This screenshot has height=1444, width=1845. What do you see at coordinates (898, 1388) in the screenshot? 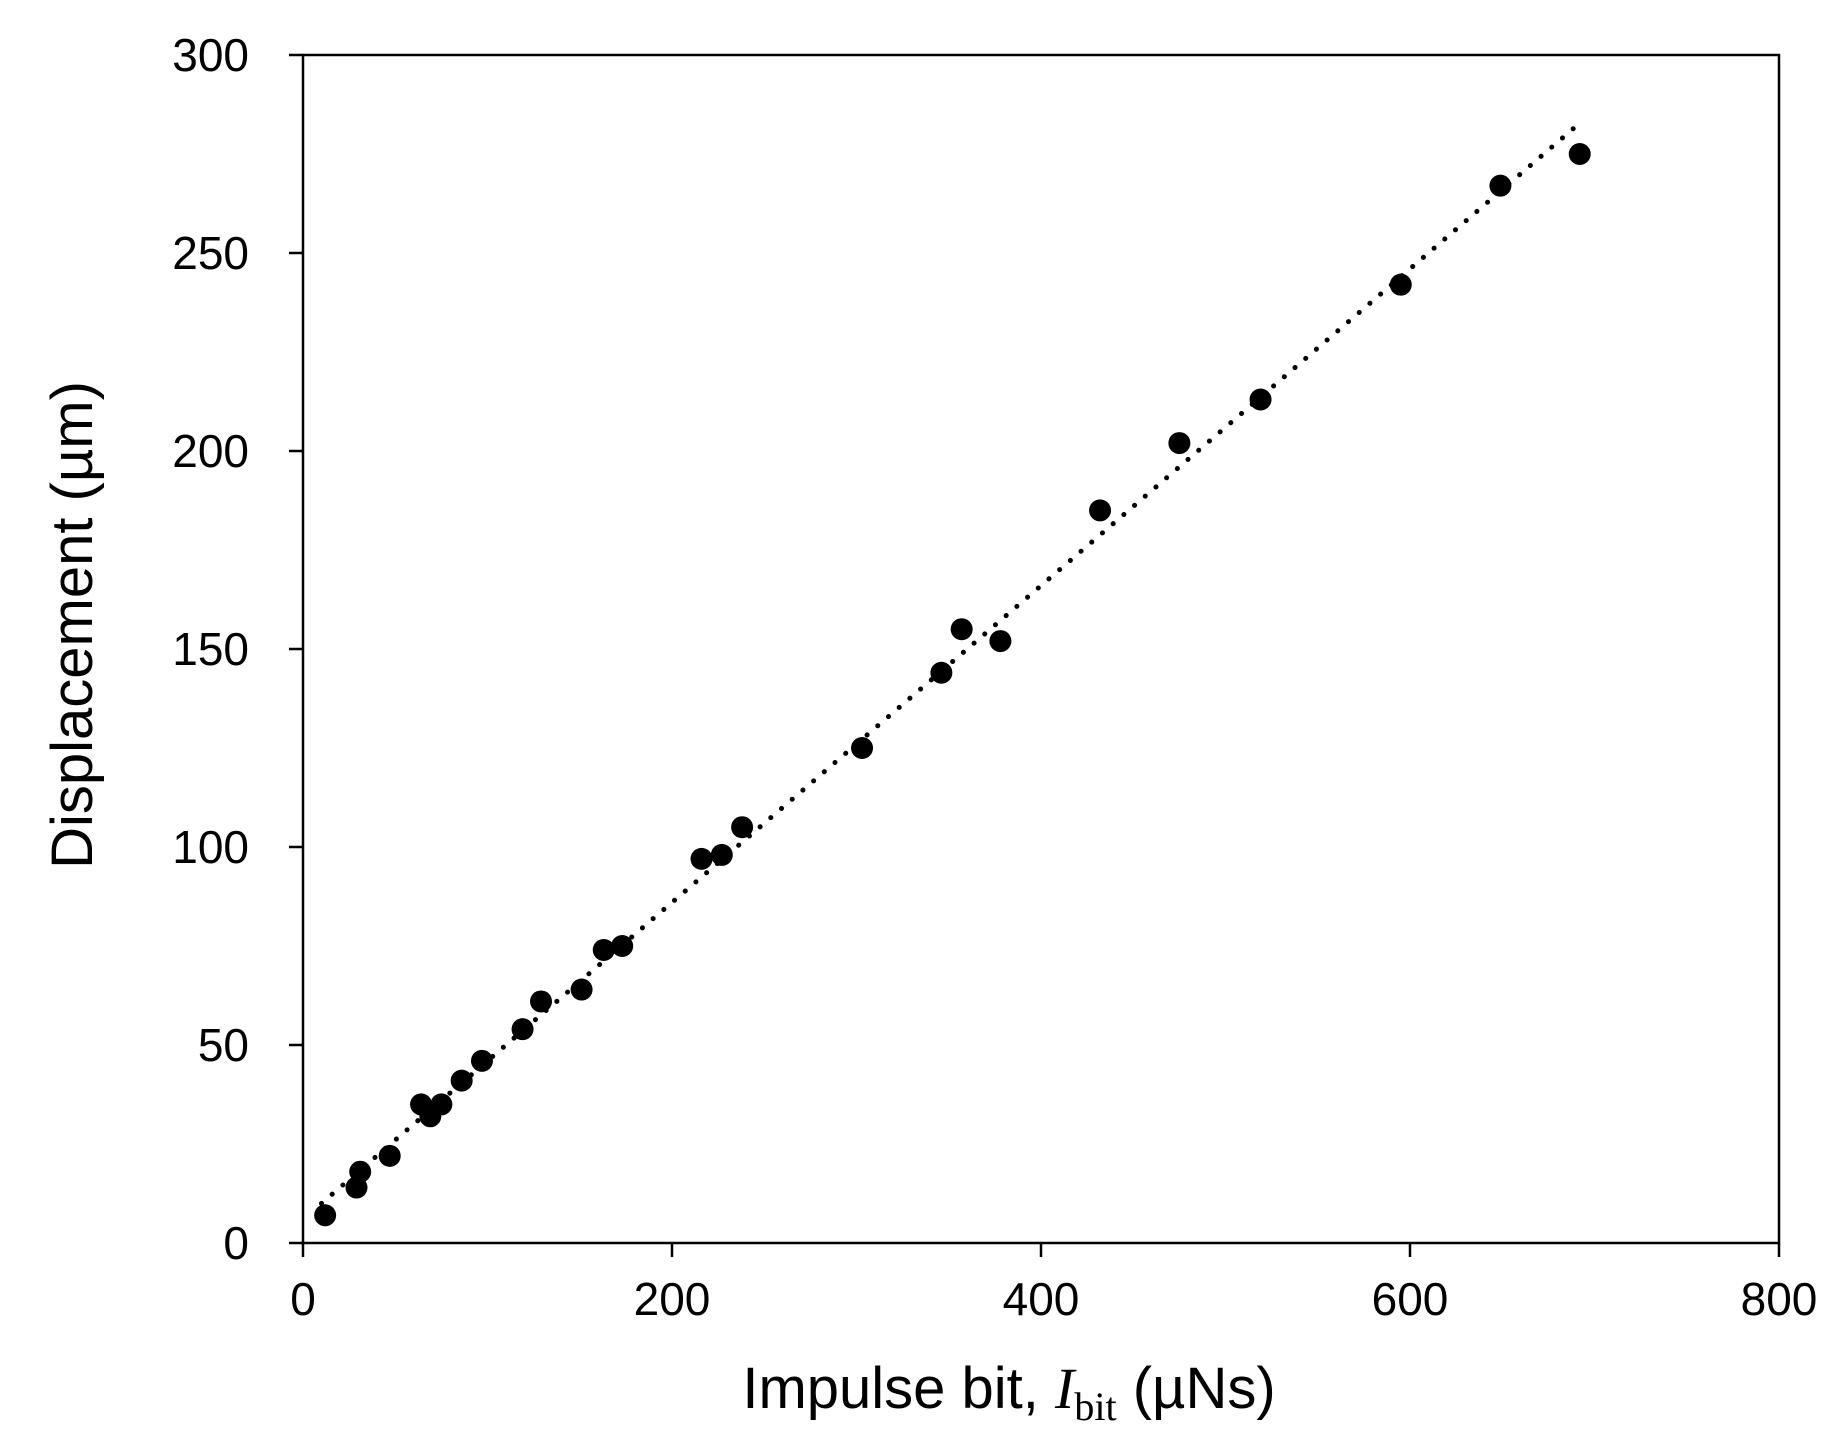
I see `x-axis-title-prefix: Impulse bit,` at bounding box center [898, 1388].